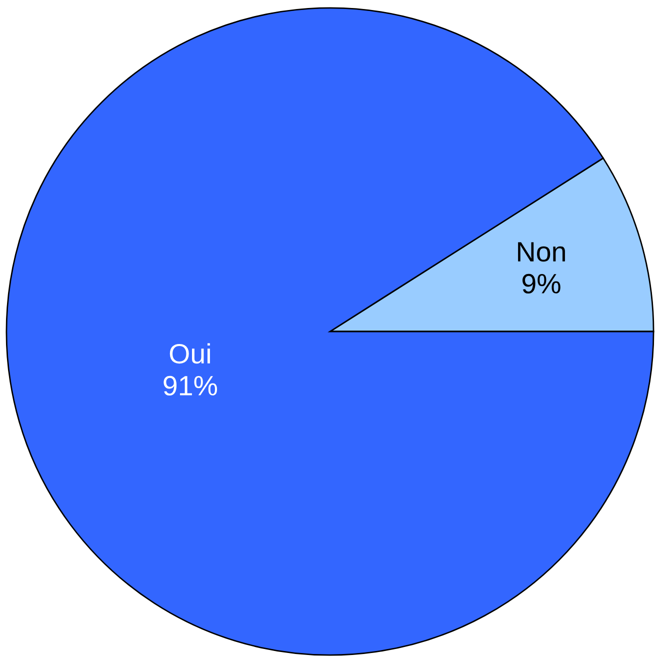 This screenshot has height=663, width=660. Describe the element at coordinates (190, 353) in the screenshot. I see `slice-label: Oui` at that location.